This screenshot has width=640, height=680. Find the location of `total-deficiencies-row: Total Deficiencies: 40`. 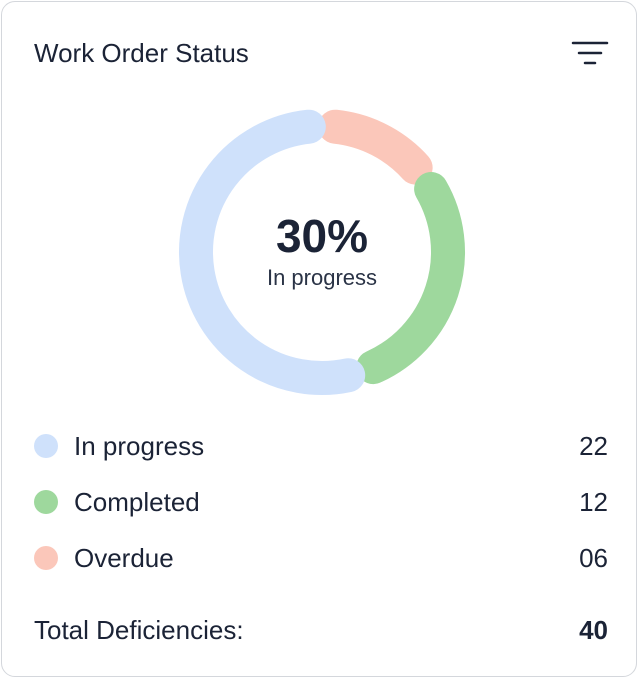

total-deficiencies-row: Total Deficiencies: 40 is located at coordinates (322, 630).